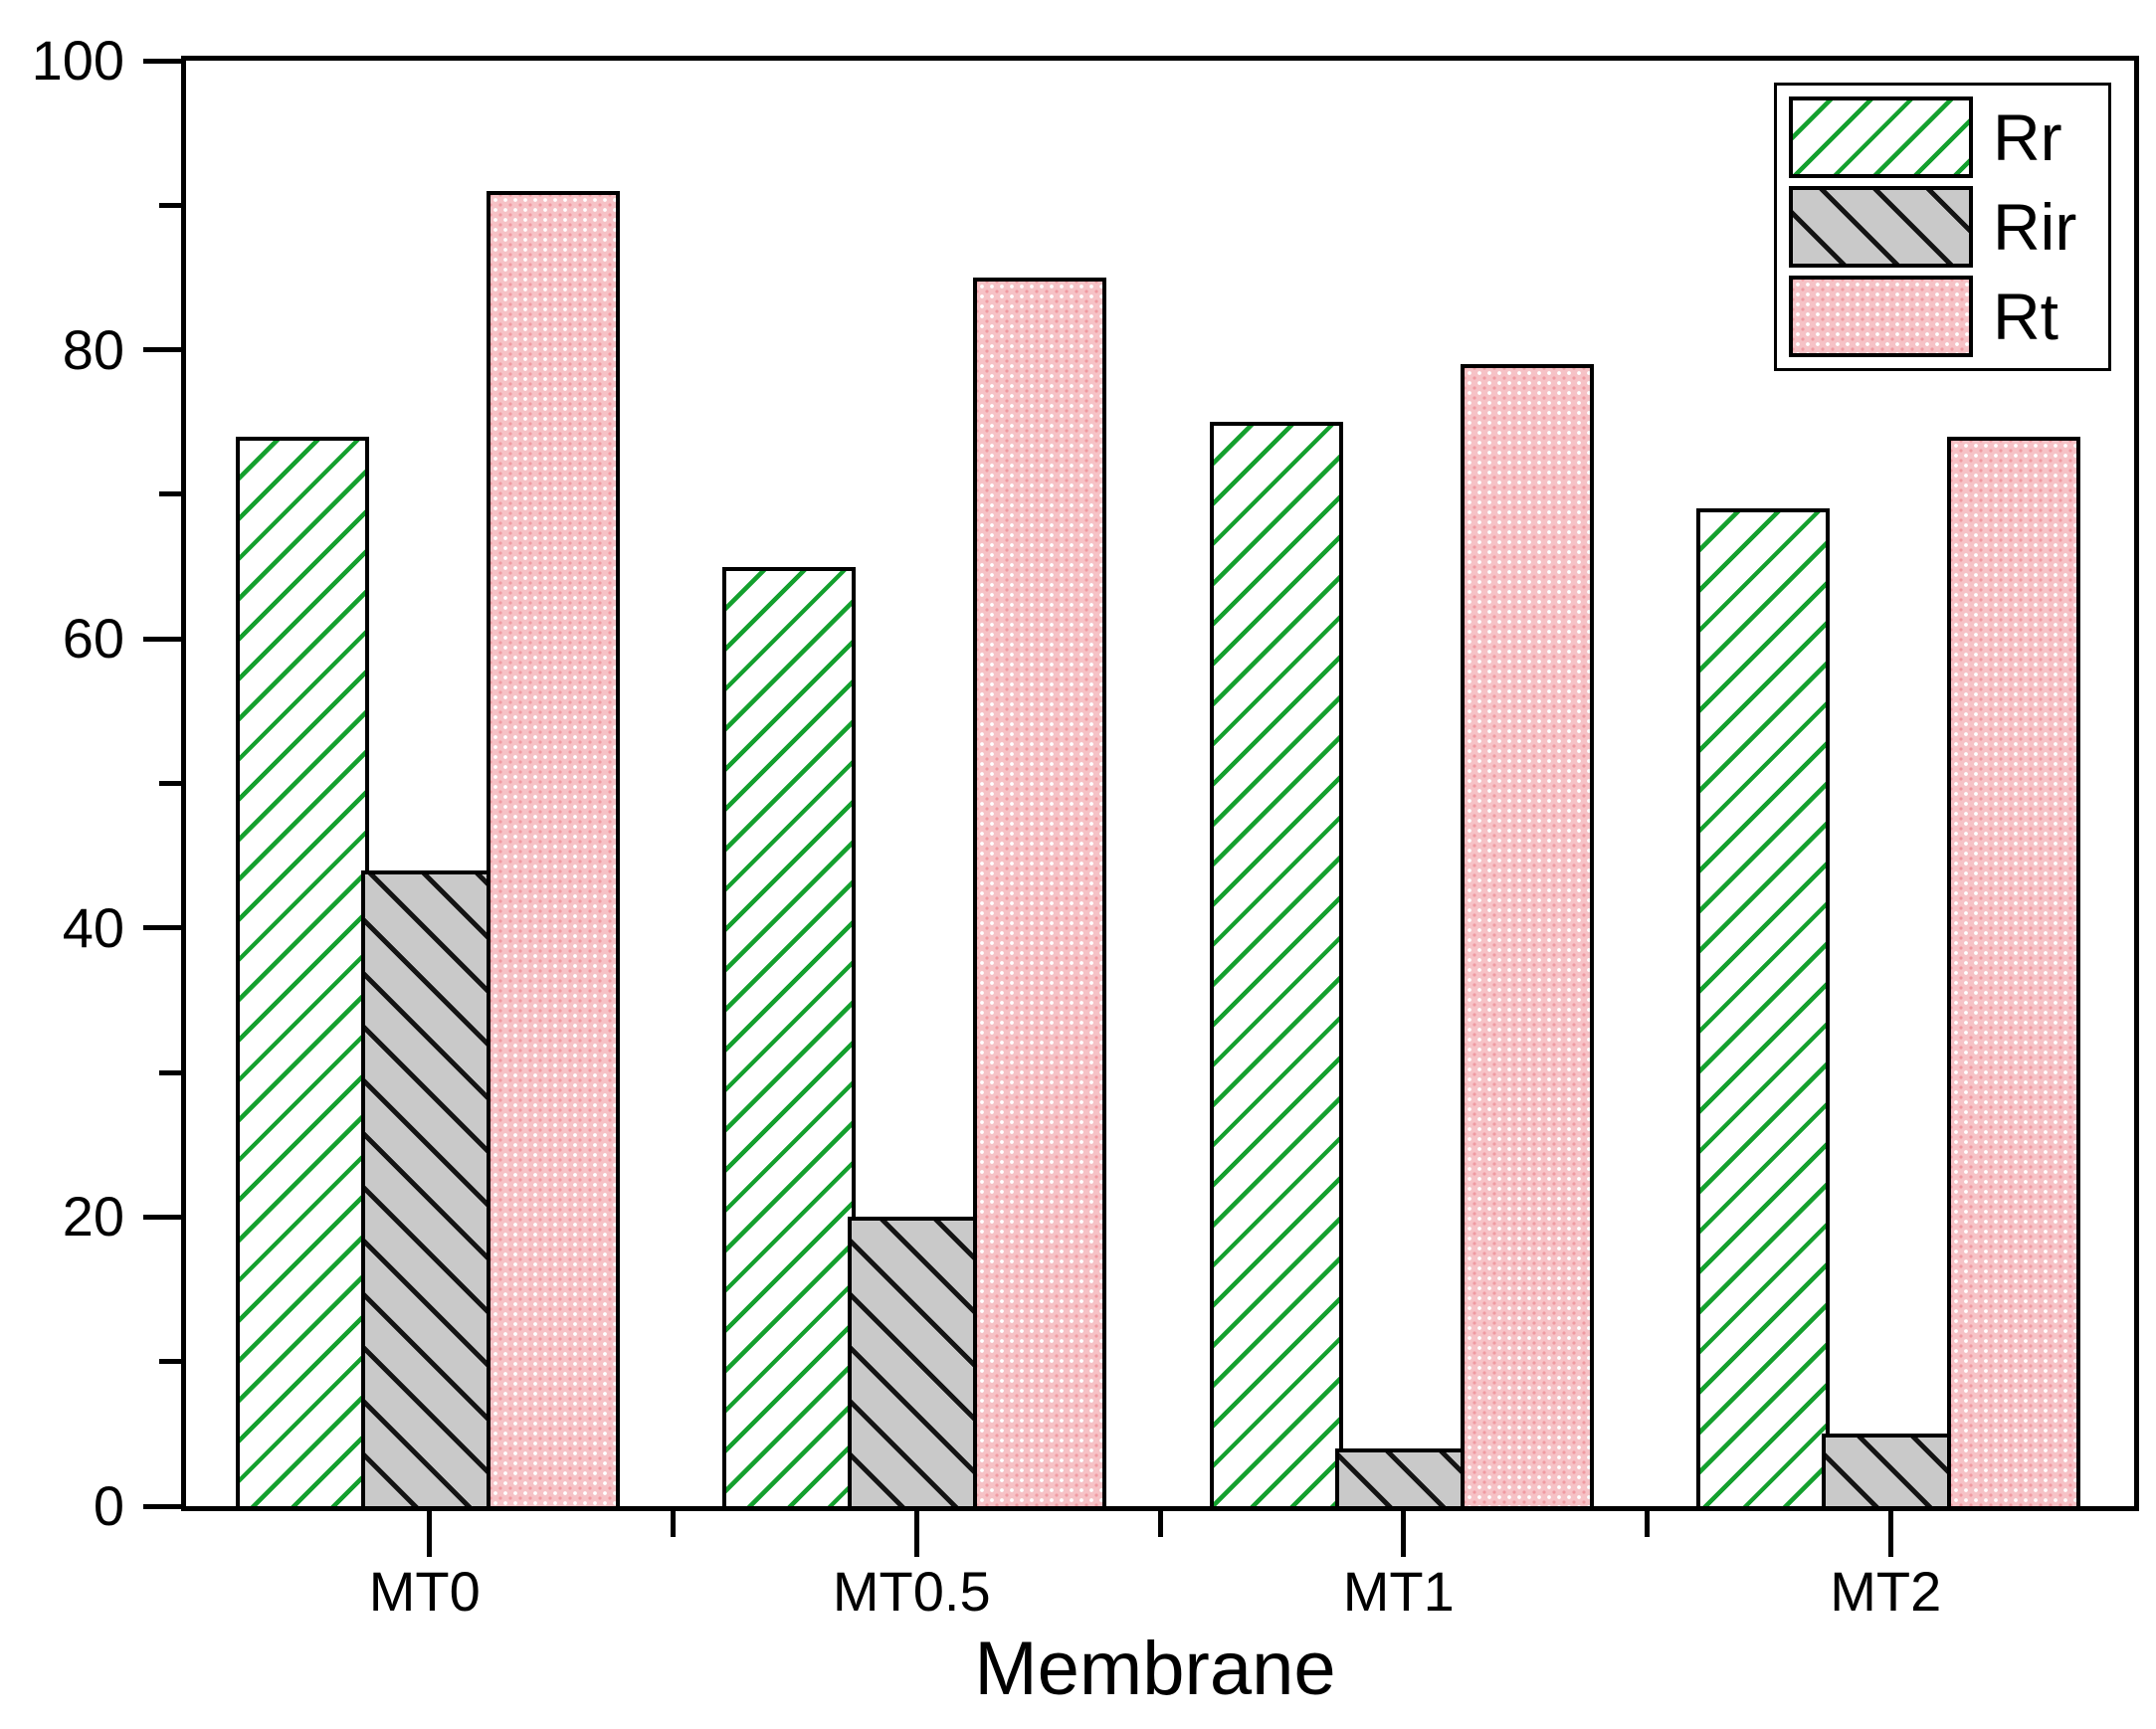 The image size is (2156, 1729). I want to click on bar-rt-mt0.5, so click(1040, 893).